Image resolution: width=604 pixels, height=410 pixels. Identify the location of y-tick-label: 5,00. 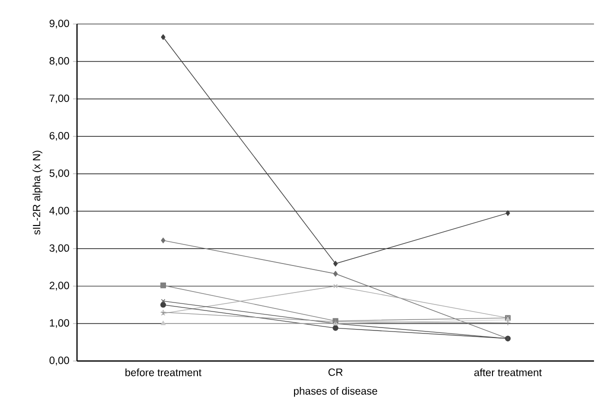
(60, 173).